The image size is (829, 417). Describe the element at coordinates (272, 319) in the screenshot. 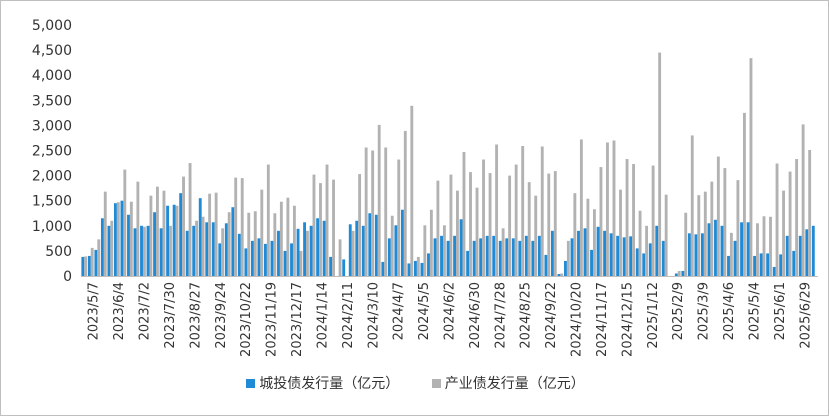

I see `x-tick-label: 2023/11/19` at that location.